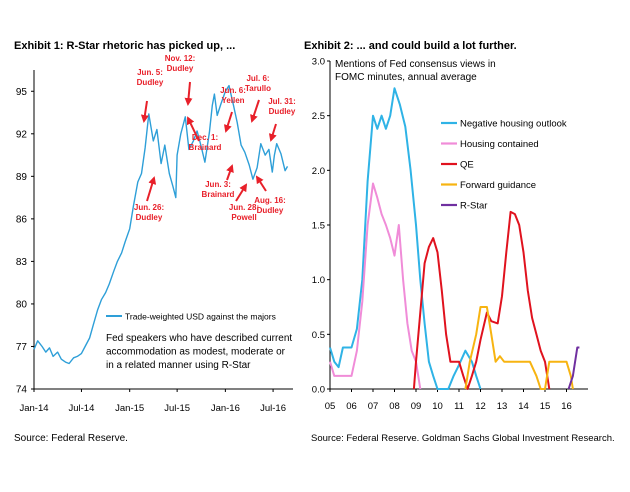 This screenshot has width=630, height=492. What do you see at coordinates (225, 408) in the screenshot?
I see `exhibit1-x-tick-label: Jan-16` at bounding box center [225, 408].